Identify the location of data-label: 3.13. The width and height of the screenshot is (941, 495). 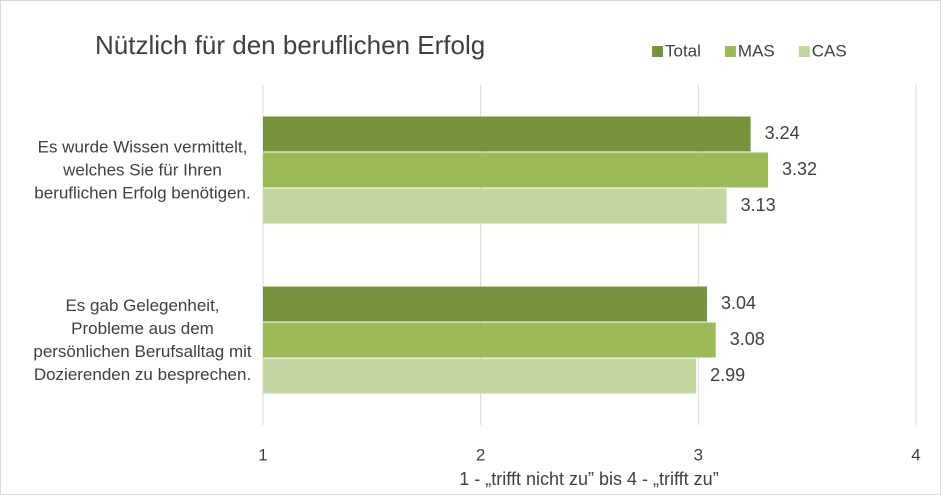
(758, 205).